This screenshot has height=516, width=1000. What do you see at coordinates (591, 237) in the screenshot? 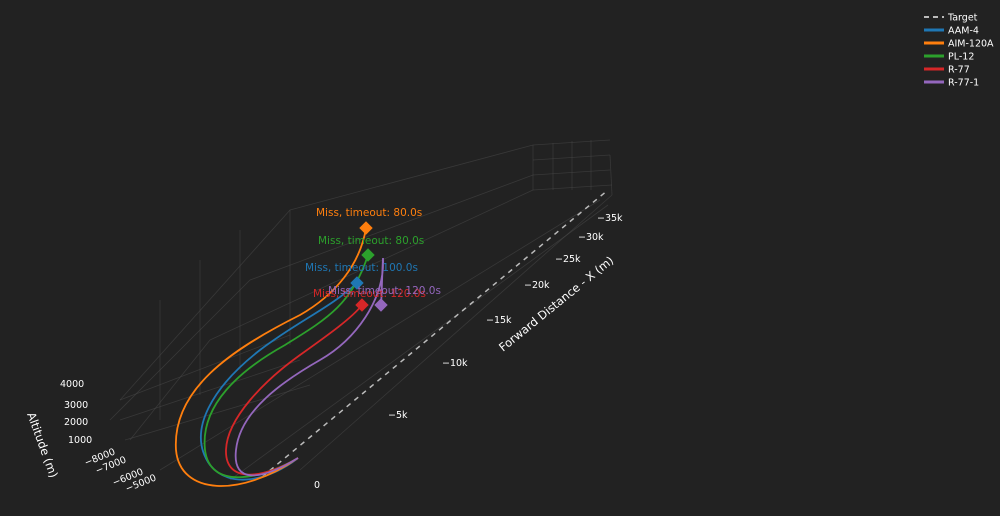
I see `x-tick-label: −30k` at bounding box center [591, 237].